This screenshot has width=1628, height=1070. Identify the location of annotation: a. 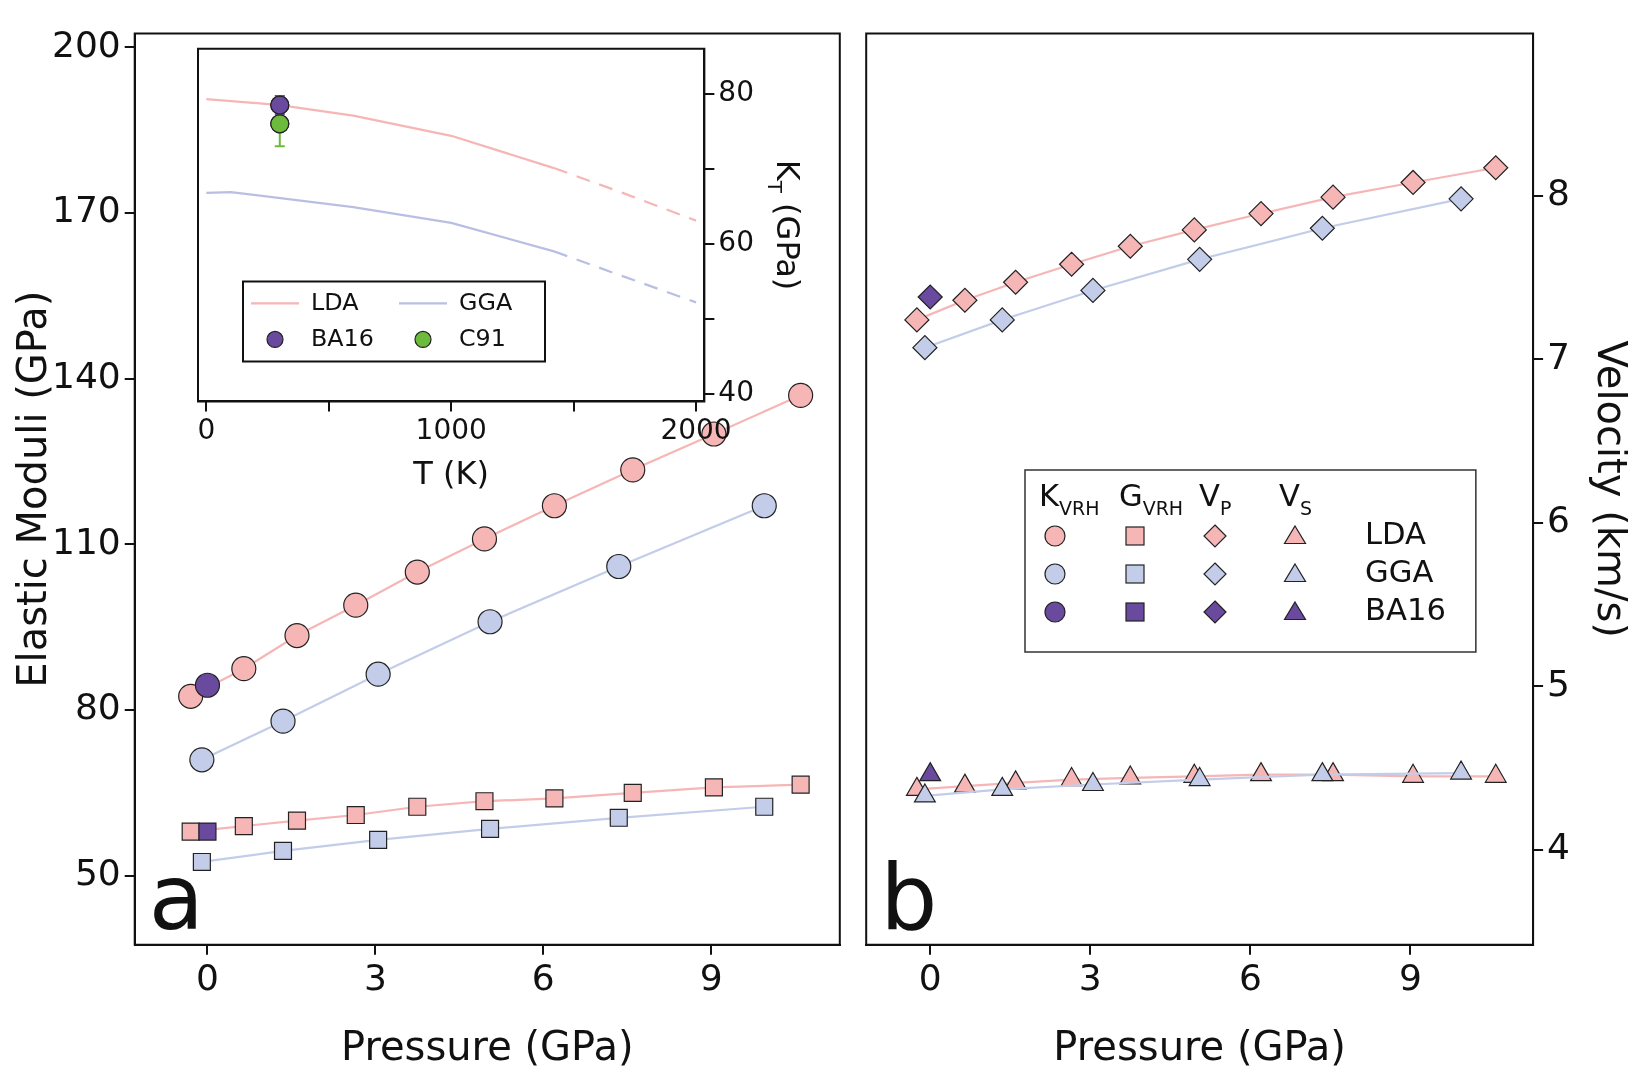
(176, 897).